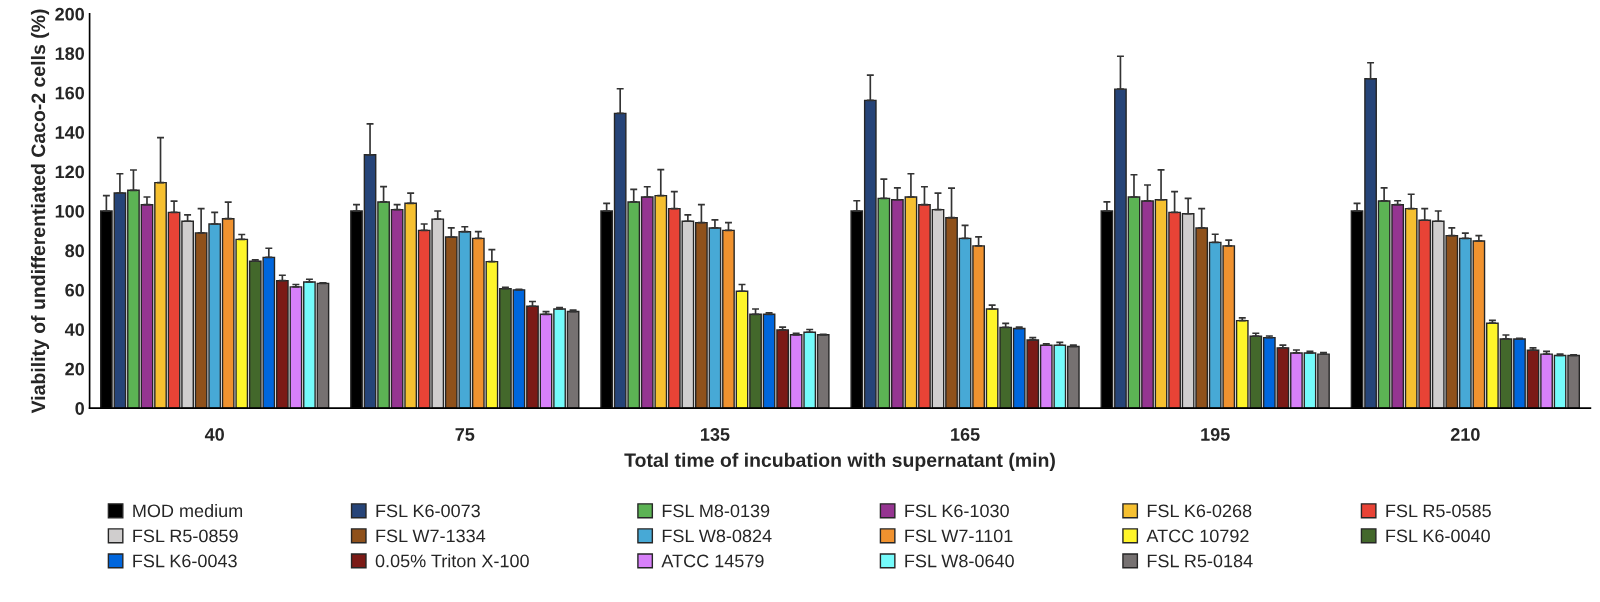 This screenshot has height=602, width=1600. What do you see at coordinates (74, 290) in the screenshot?
I see `y-tick-label: 60` at bounding box center [74, 290].